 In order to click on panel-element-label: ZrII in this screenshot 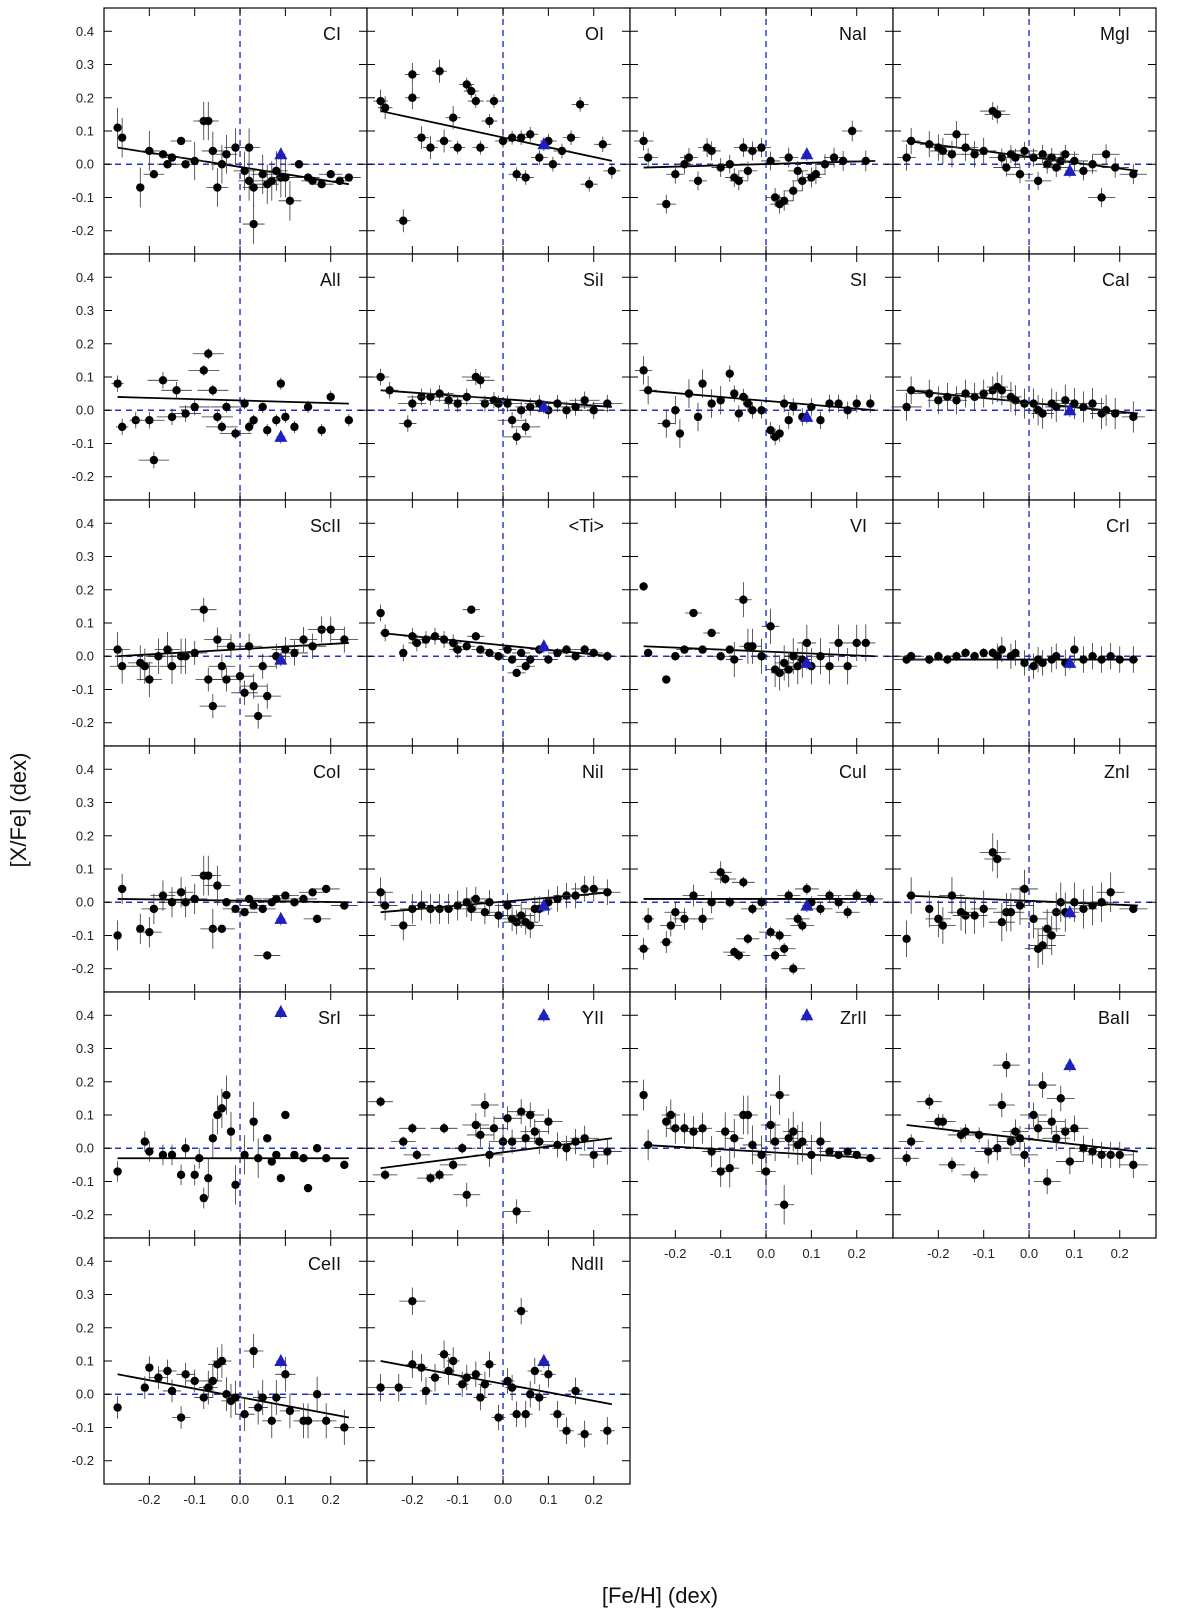, I will do `click(853, 1018)`.